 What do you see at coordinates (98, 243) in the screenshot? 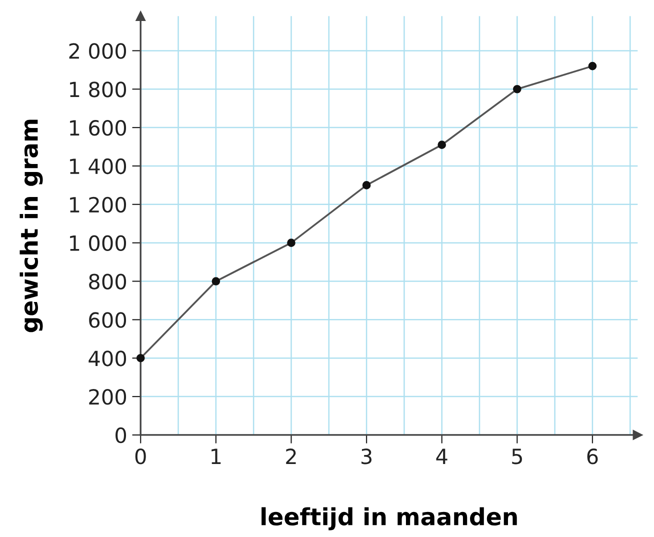
I see `y-tick-label: 1 000` at bounding box center [98, 243].